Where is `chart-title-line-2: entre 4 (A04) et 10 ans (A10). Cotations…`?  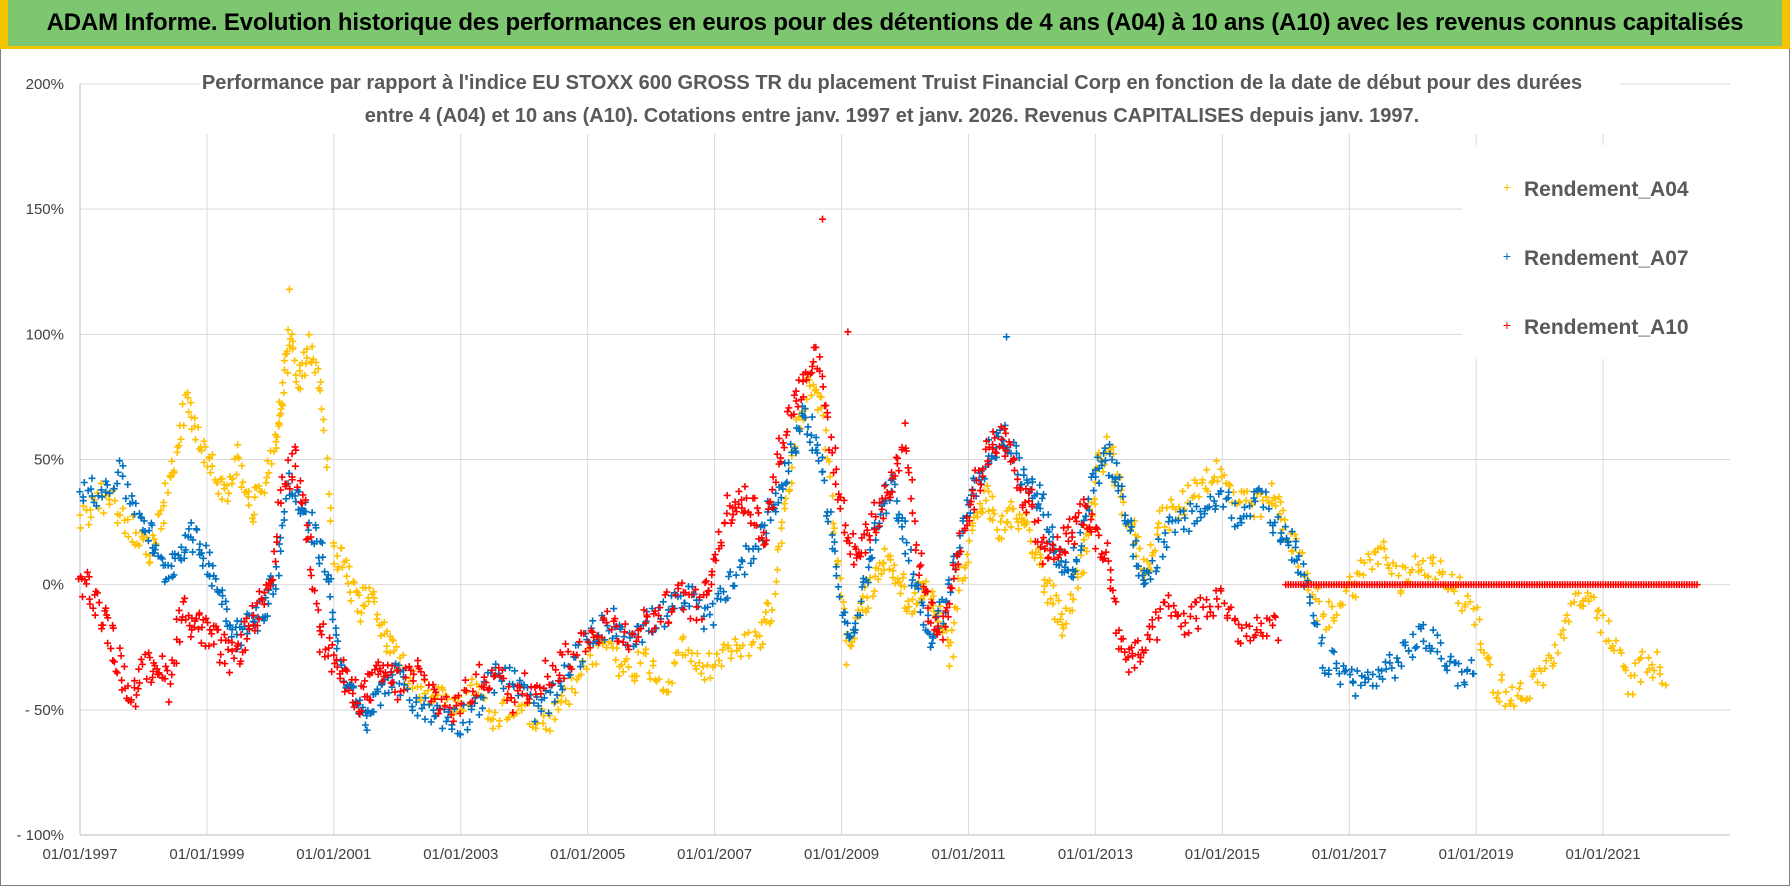 chart-title-line-2: entre 4 (A04) et 10 ans (A10). Cotations… is located at coordinates (892, 116).